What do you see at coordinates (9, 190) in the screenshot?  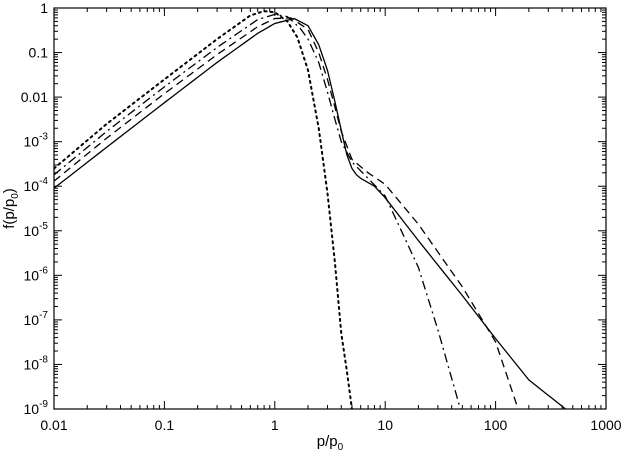 I see `y-axis-label-close: )` at bounding box center [9, 190].